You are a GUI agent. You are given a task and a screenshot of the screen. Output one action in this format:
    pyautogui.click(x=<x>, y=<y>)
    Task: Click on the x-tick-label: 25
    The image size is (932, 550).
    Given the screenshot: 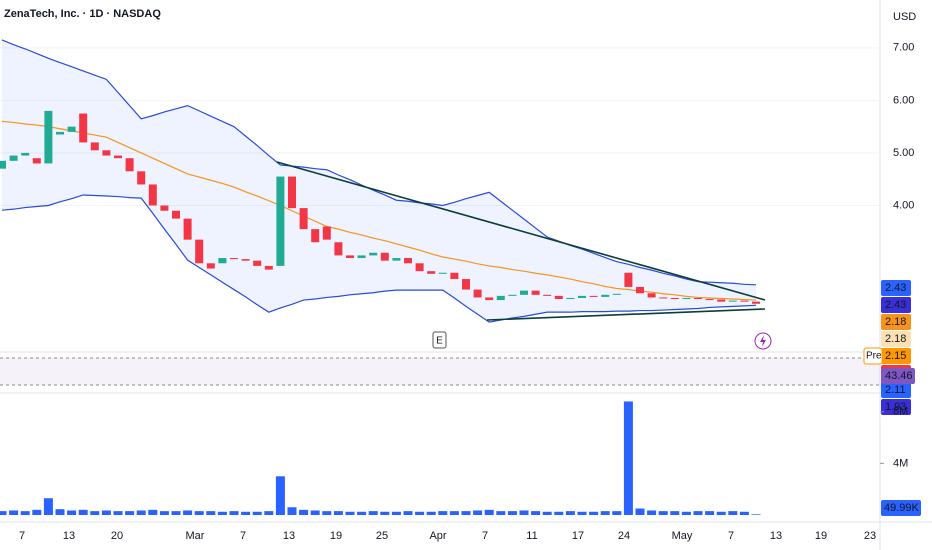 What is the action you would take?
    pyautogui.click(x=382, y=536)
    